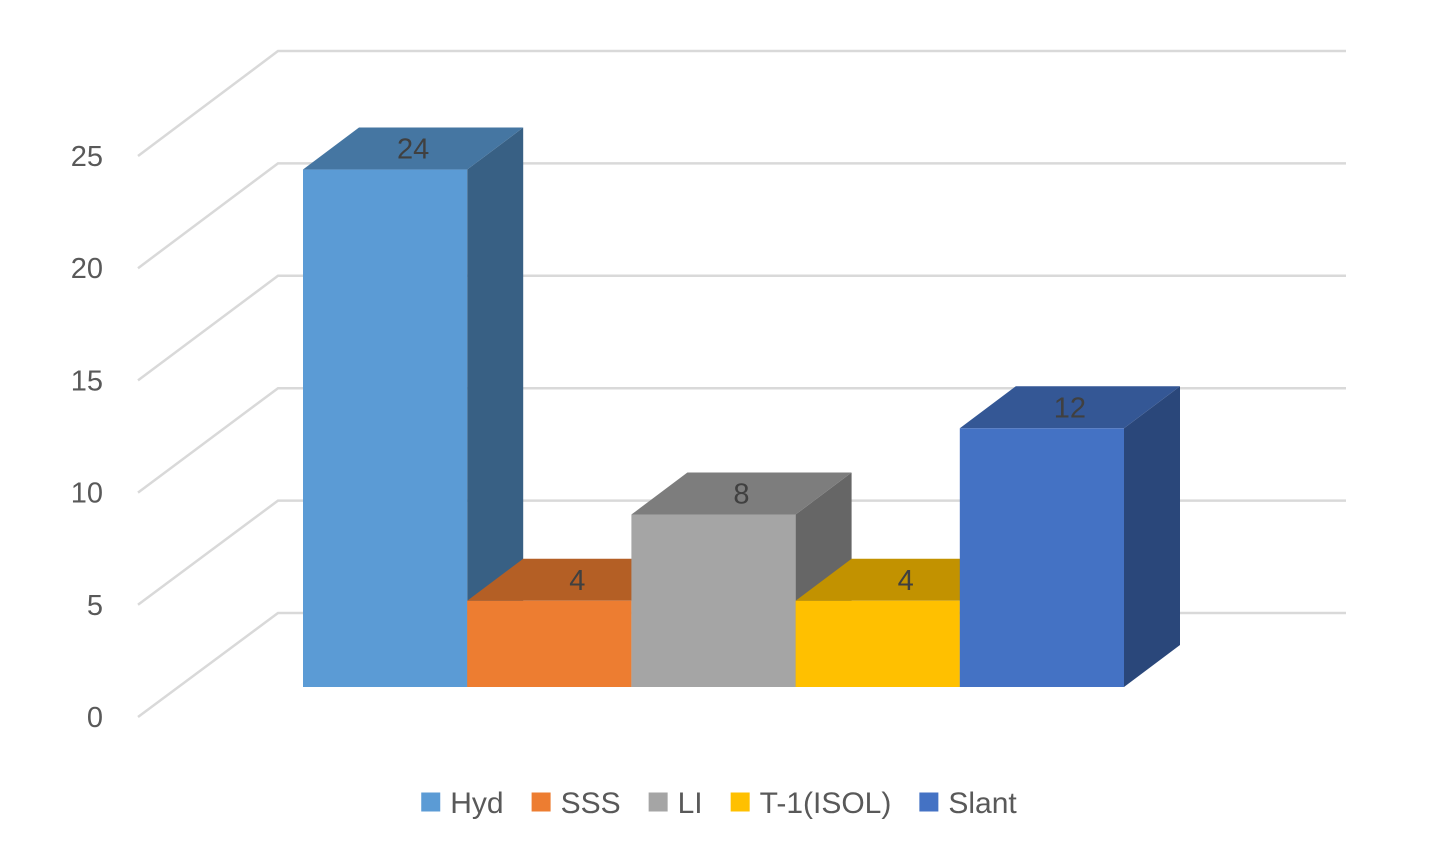 This screenshot has width=1438, height=860. Describe the element at coordinates (87, 437) in the screenshot. I see `y-axis-ticks: 0 5 10 15 20 25` at that location.